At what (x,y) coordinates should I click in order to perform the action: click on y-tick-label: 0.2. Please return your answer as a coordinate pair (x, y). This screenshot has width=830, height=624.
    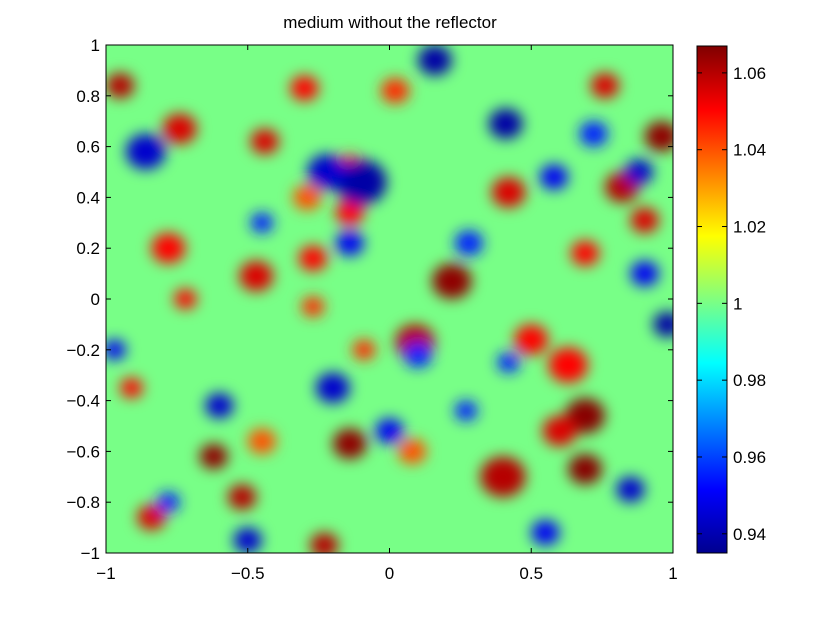
    Looking at the image, I should click on (88, 248).